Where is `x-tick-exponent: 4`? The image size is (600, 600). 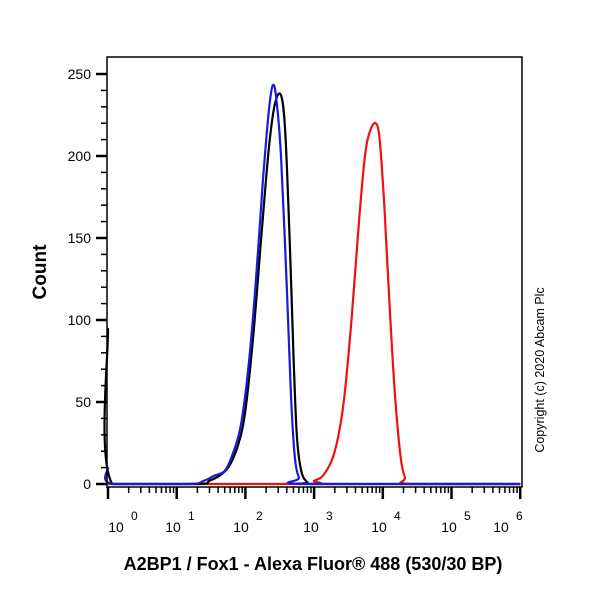 x-tick-exponent: 4 is located at coordinates (397, 516).